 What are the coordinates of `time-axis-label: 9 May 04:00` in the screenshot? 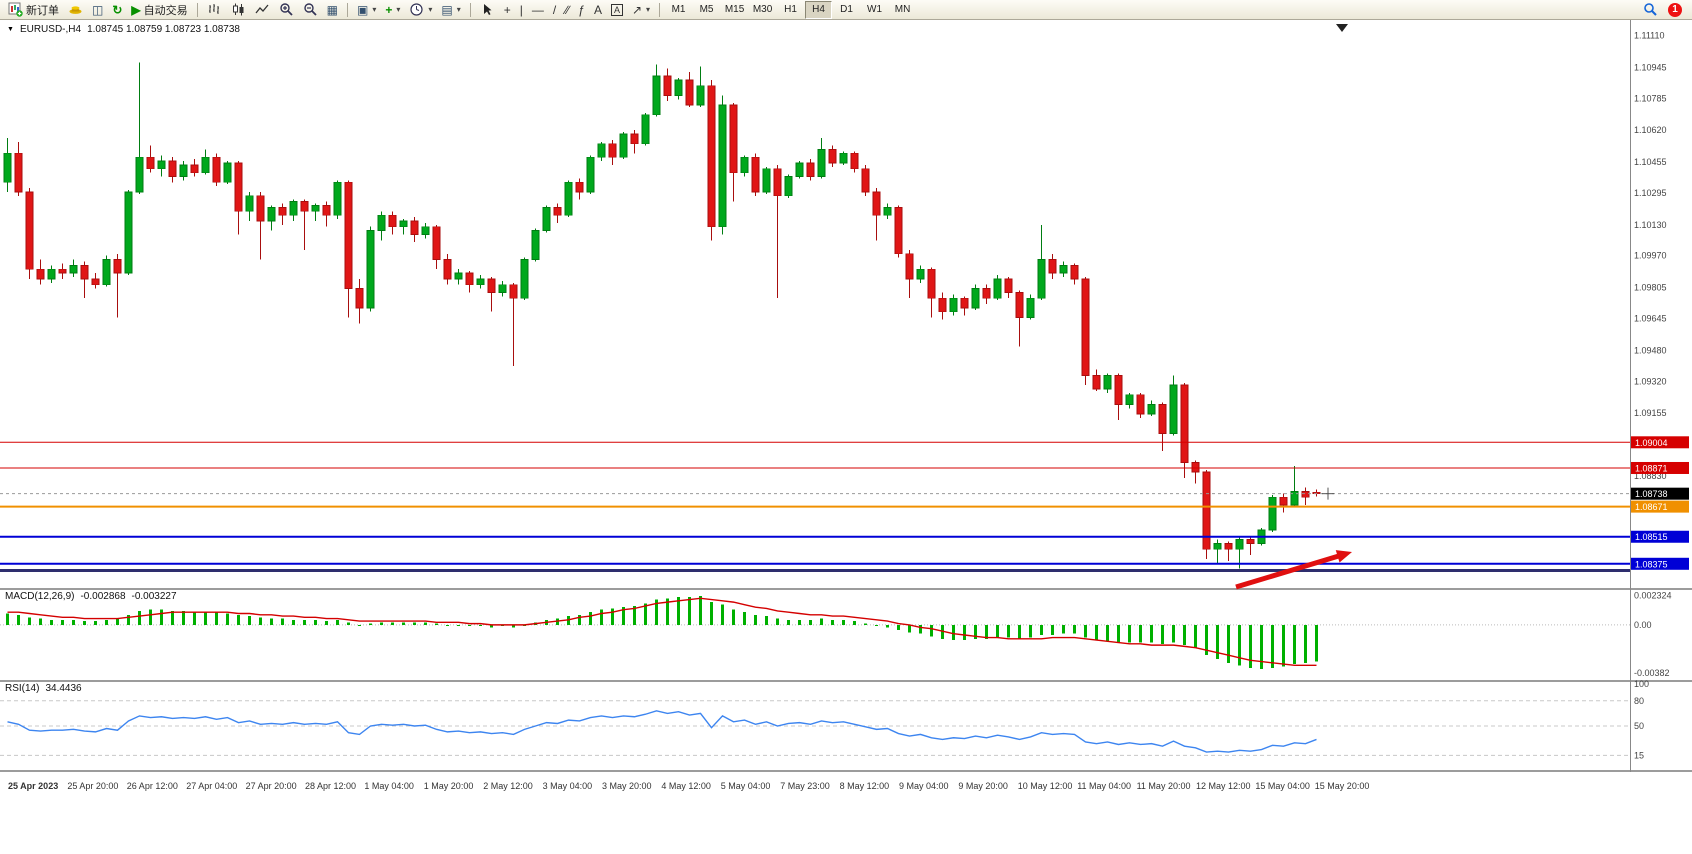 It's located at (924, 786).